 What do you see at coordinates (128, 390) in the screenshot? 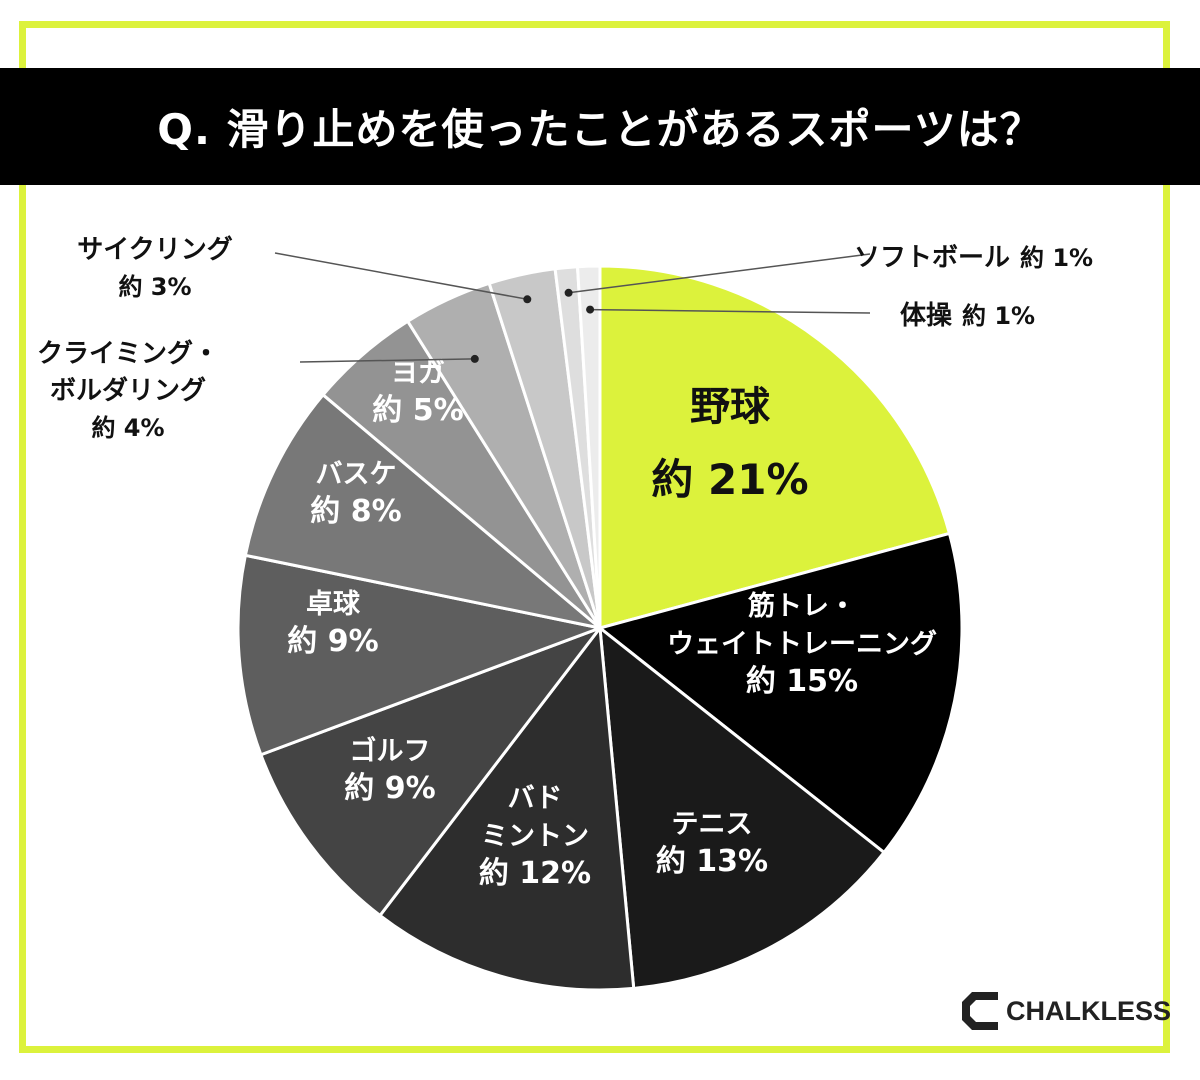
I see `slice-label: ボルダリング` at bounding box center [128, 390].